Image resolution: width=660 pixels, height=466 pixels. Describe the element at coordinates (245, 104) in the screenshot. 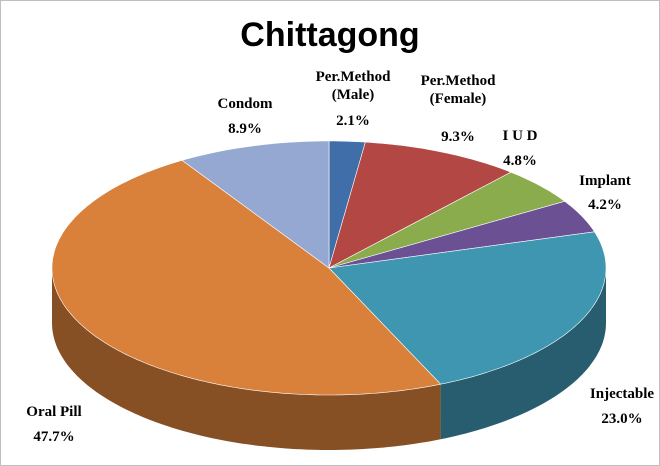

I see `slice-label: Condom` at that location.